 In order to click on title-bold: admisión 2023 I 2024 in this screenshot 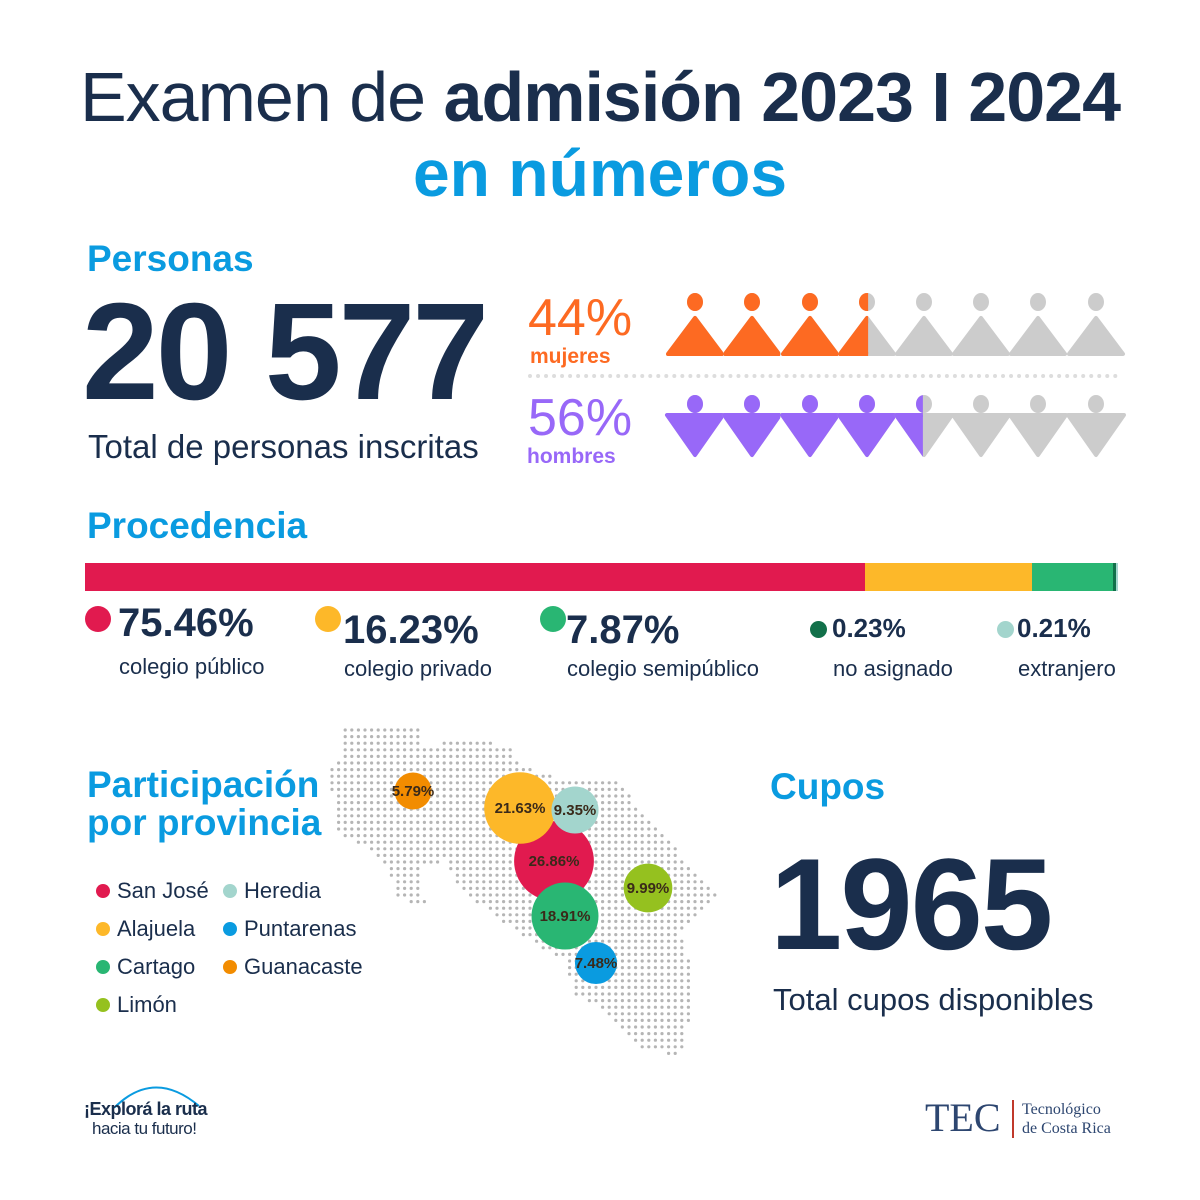, I will do `click(782, 97)`.